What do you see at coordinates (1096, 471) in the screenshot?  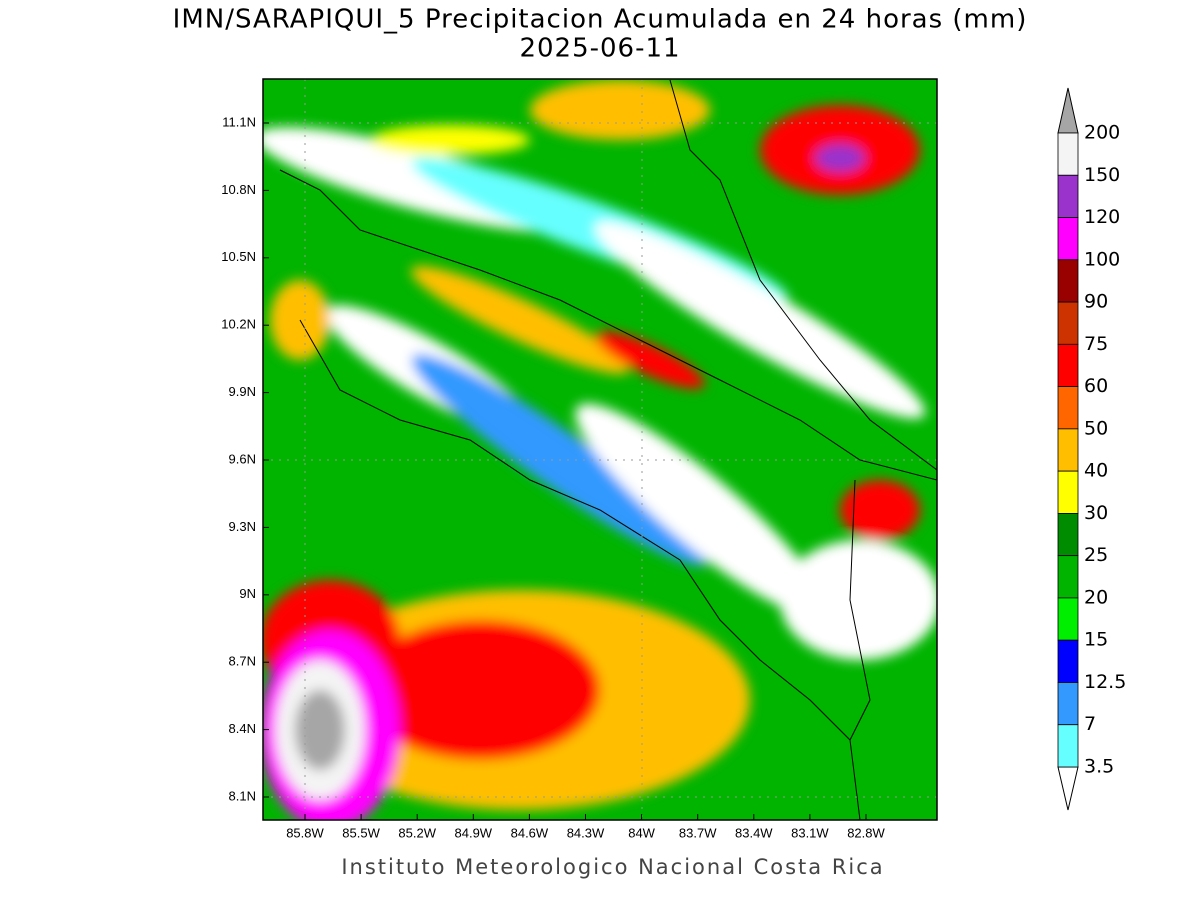 I see `colorbar-label: 40` at bounding box center [1096, 471].